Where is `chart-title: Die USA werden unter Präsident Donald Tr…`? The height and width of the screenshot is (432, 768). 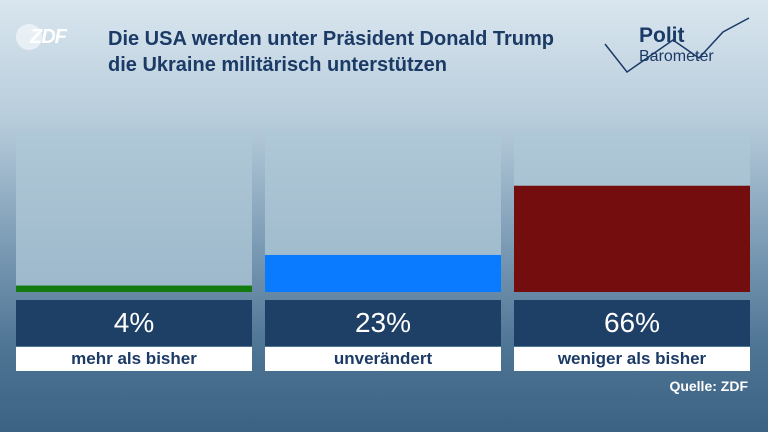 chart-title: Die USA werden unter Präsident Donald Tr… is located at coordinates (331, 52).